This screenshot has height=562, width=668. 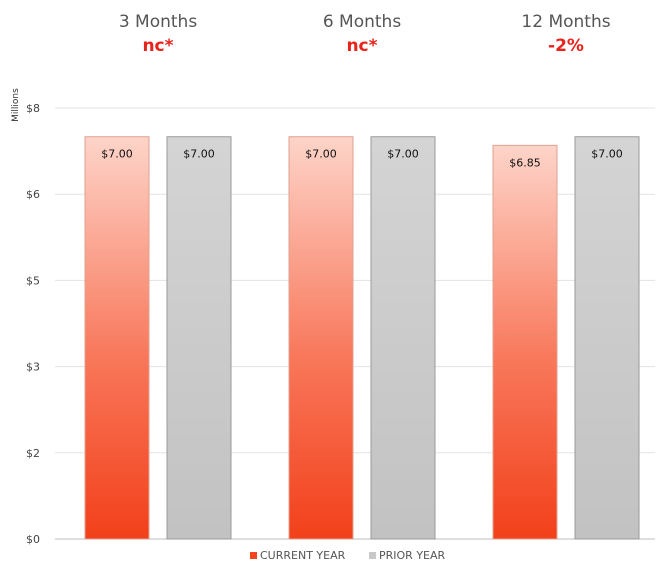 I want to click on y-tick-label: $0, so click(x=33, y=539).